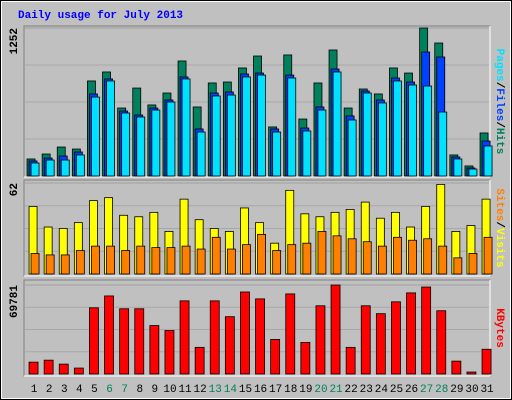 The height and width of the screenshot is (400, 512). Describe the element at coordinates (366, 390) in the screenshot. I see `x-tick-label: 23` at that location.